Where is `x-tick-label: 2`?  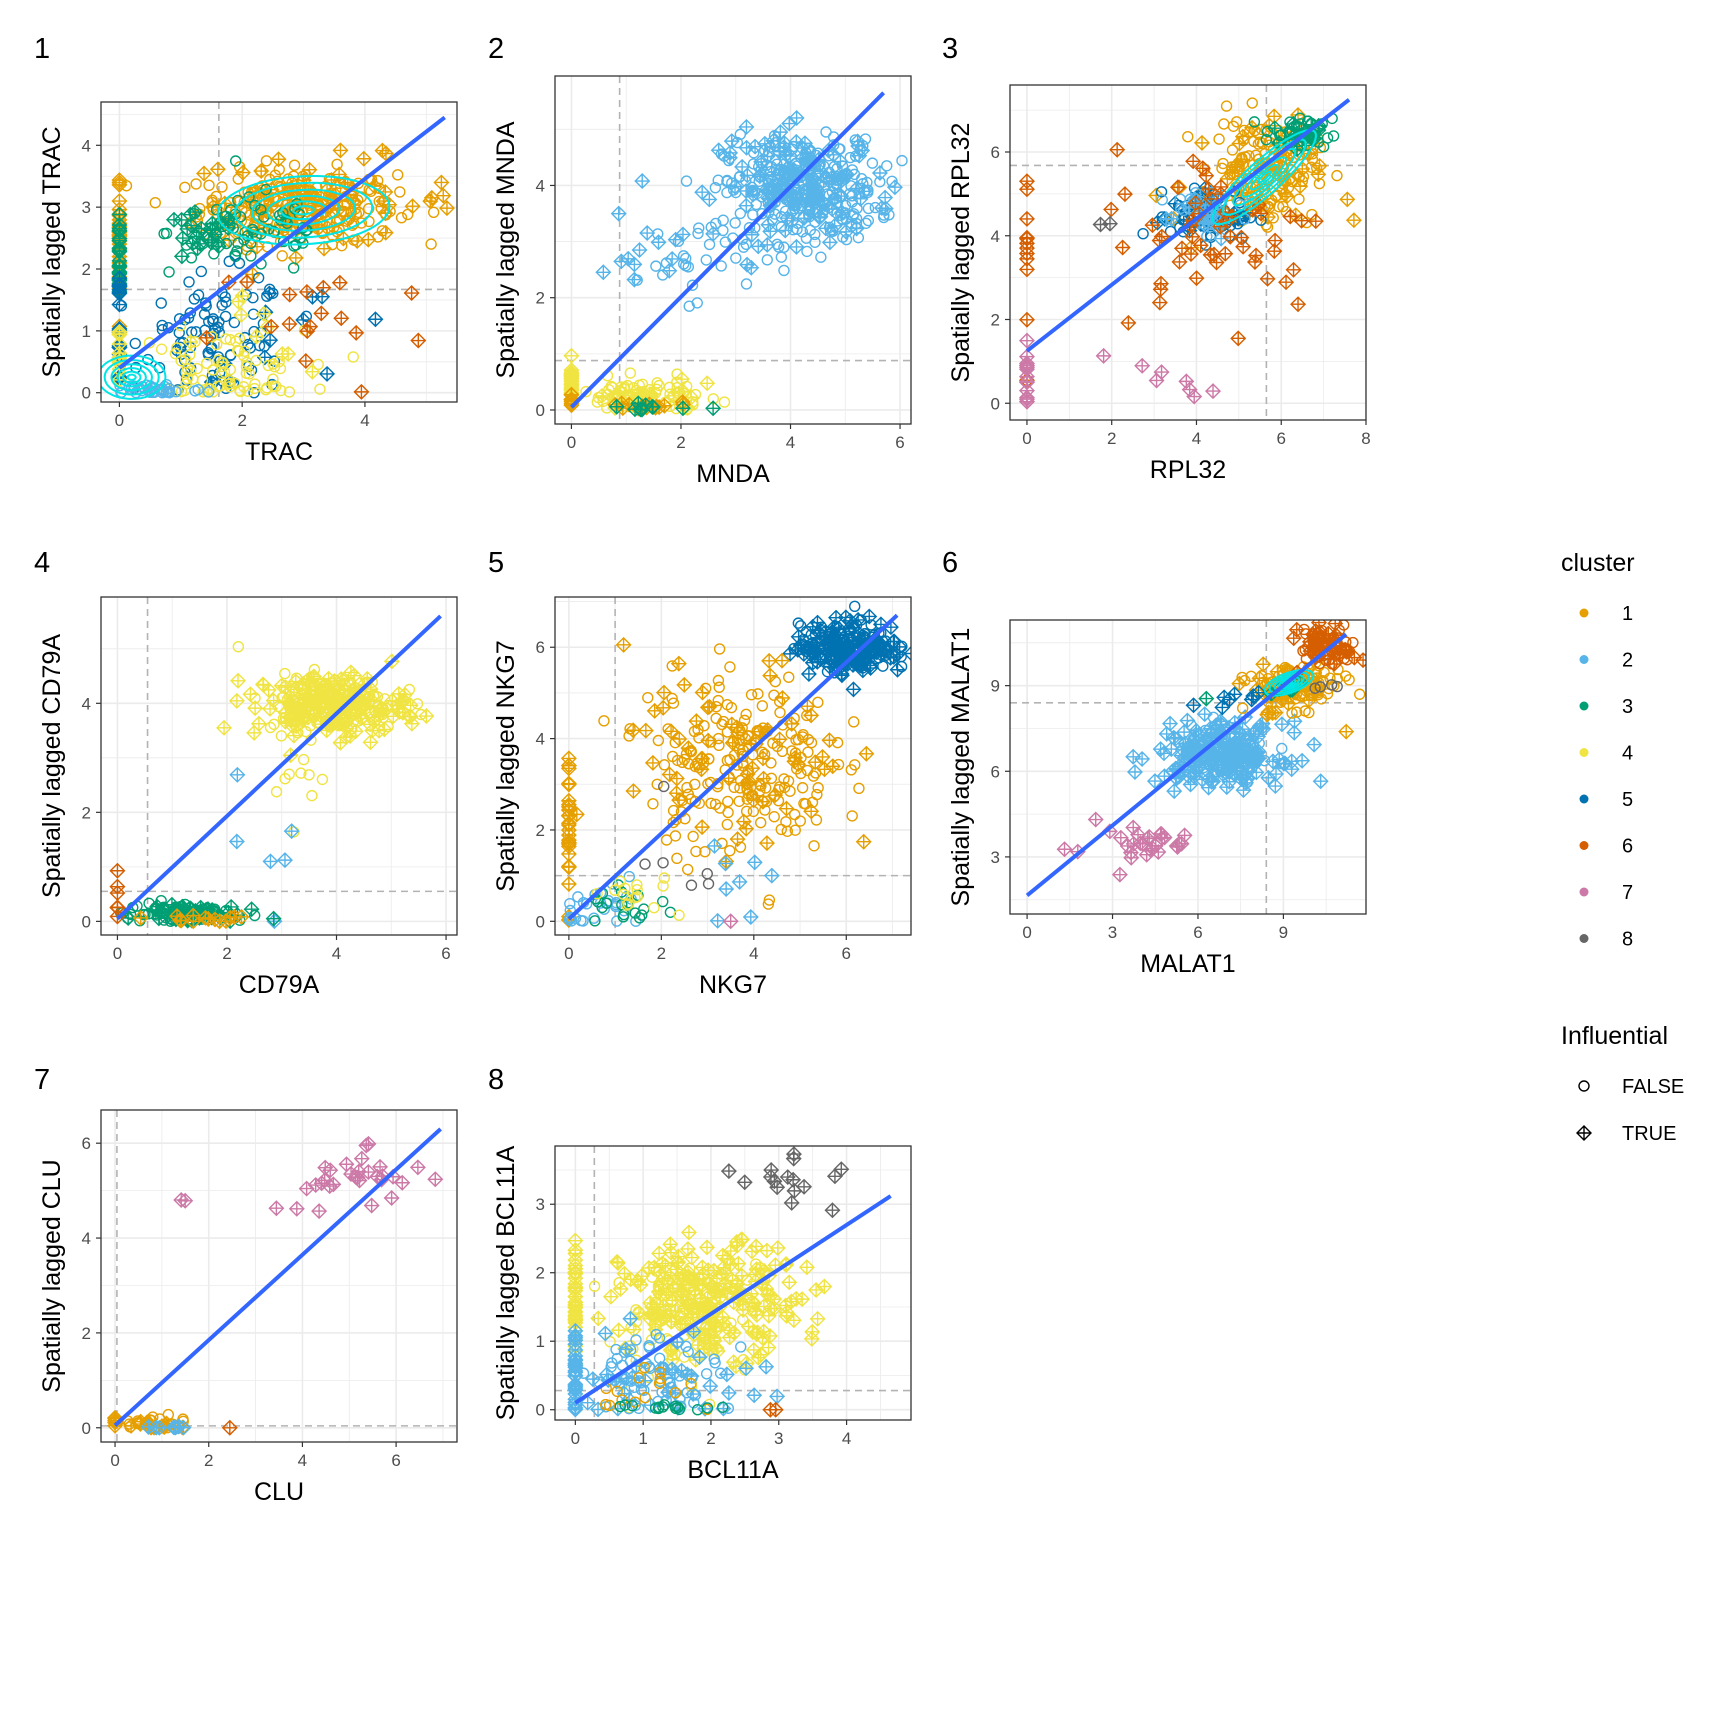 x-tick-label: 2 is located at coordinates (1111, 438).